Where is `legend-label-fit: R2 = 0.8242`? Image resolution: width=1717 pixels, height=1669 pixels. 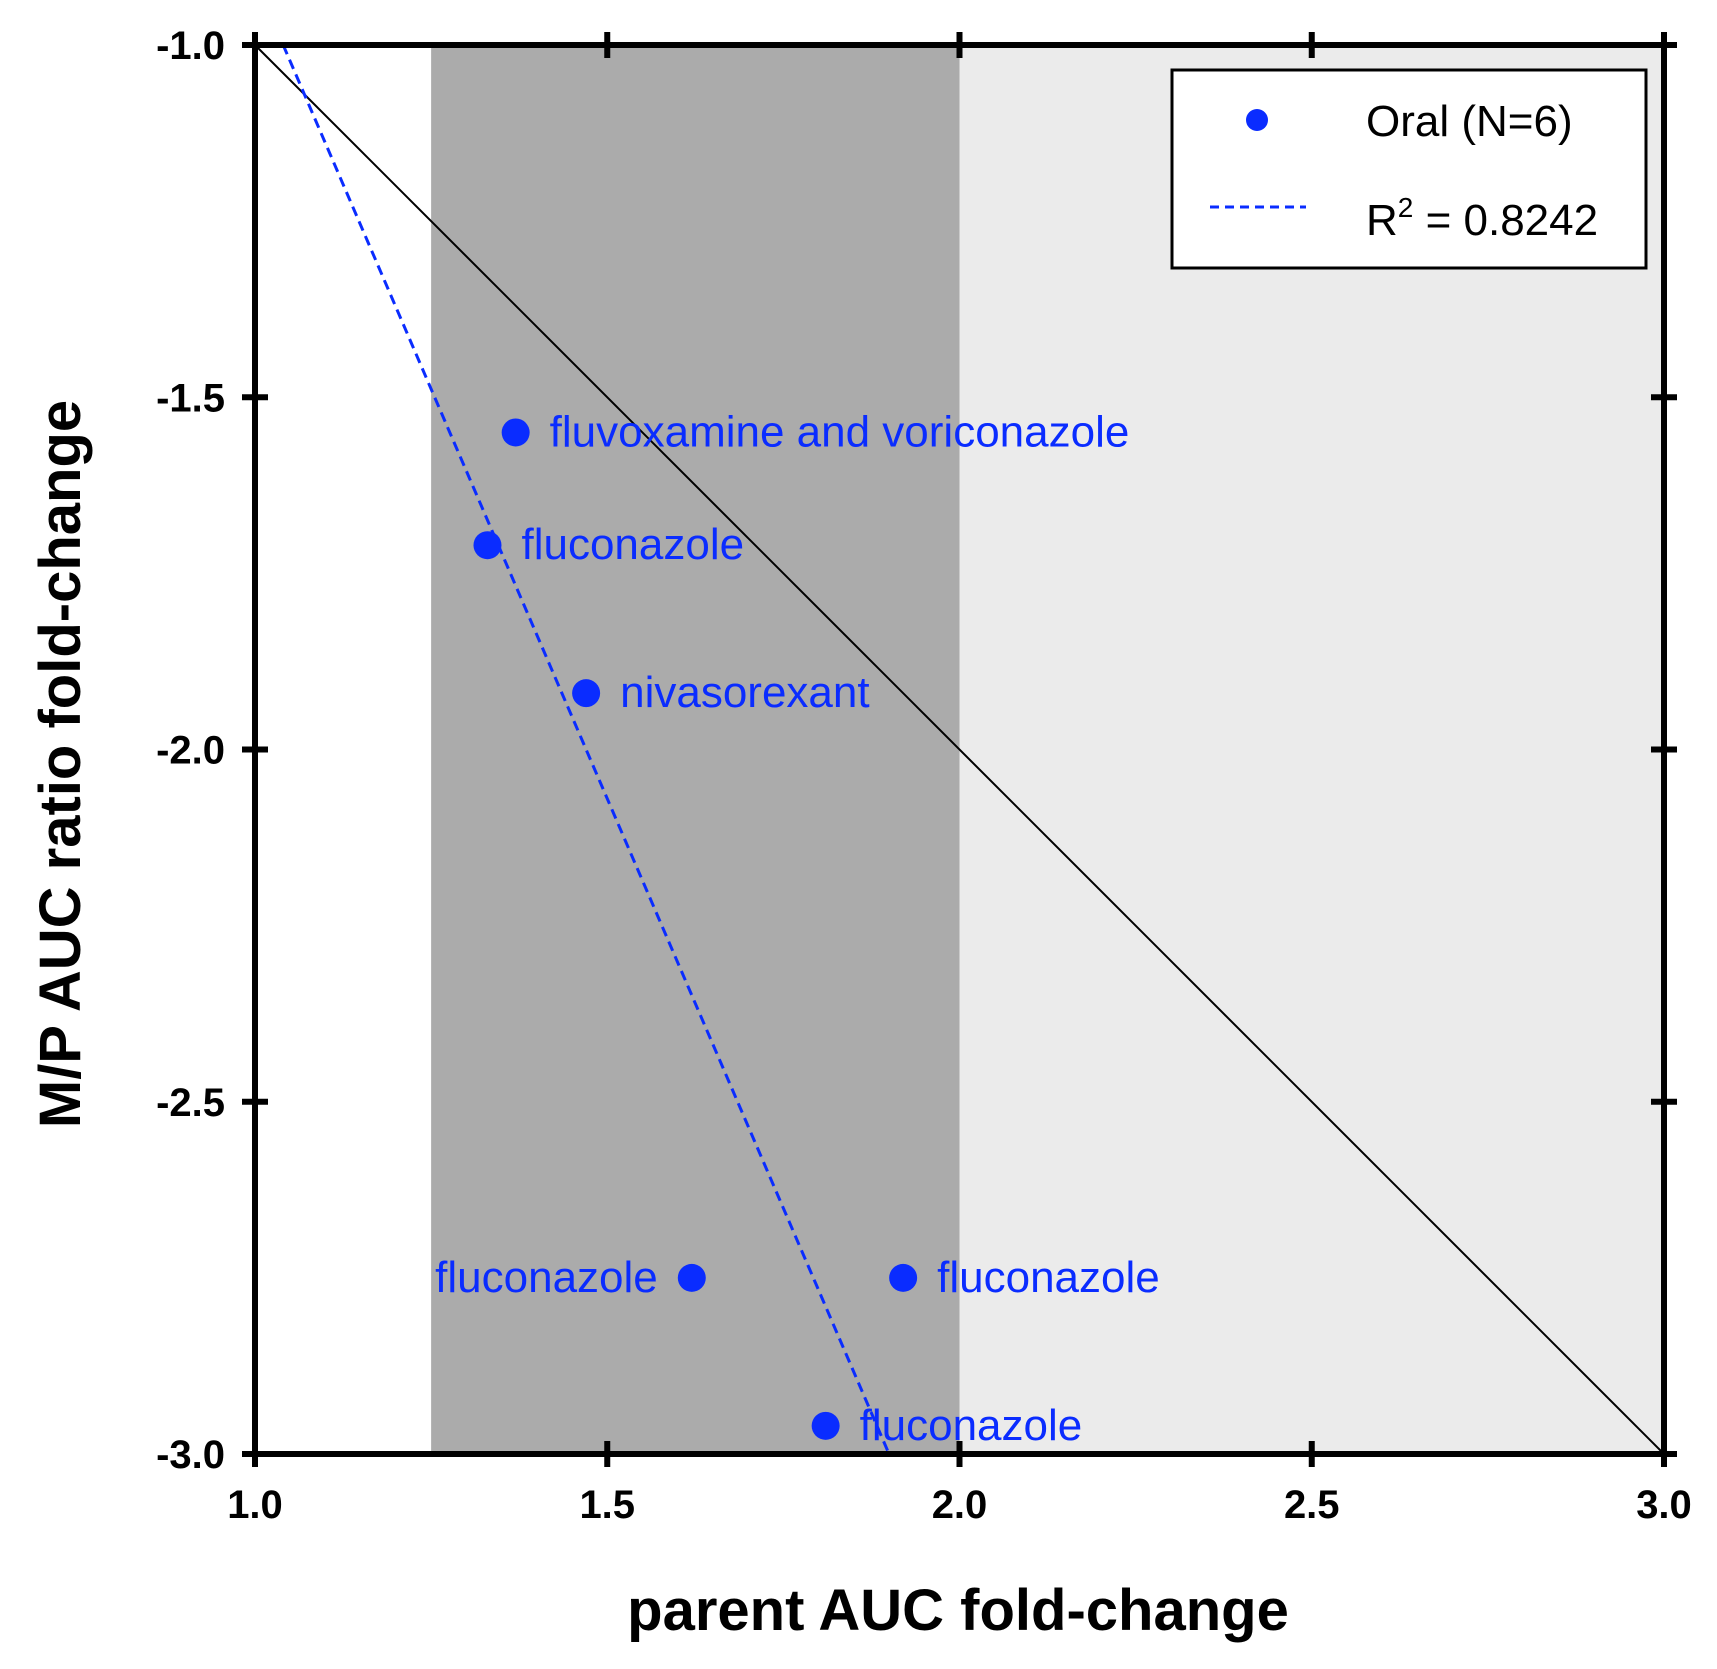
legend-label-fit: R2 = 0.8242 is located at coordinates (1482, 218).